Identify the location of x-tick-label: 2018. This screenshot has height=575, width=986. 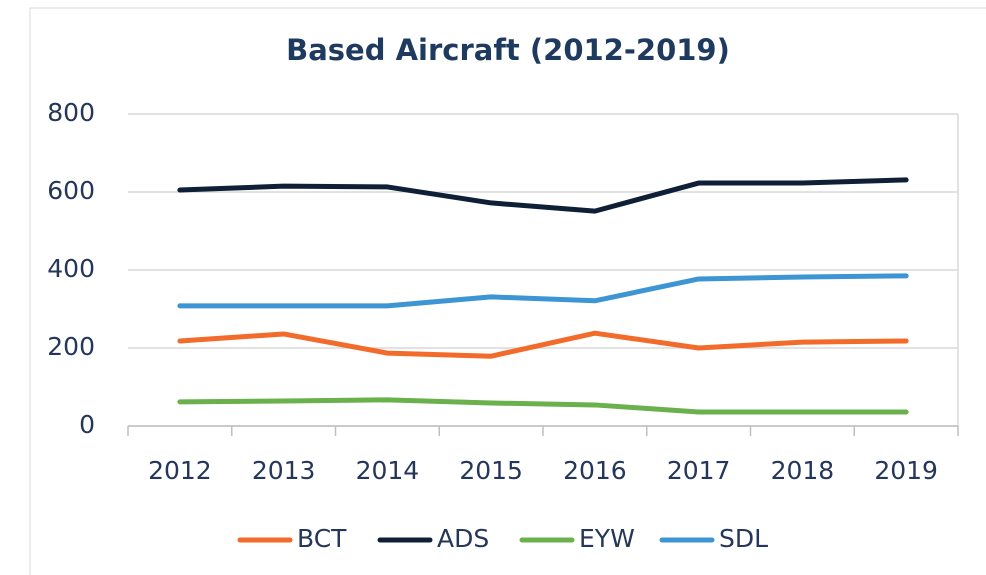
(803, 470).